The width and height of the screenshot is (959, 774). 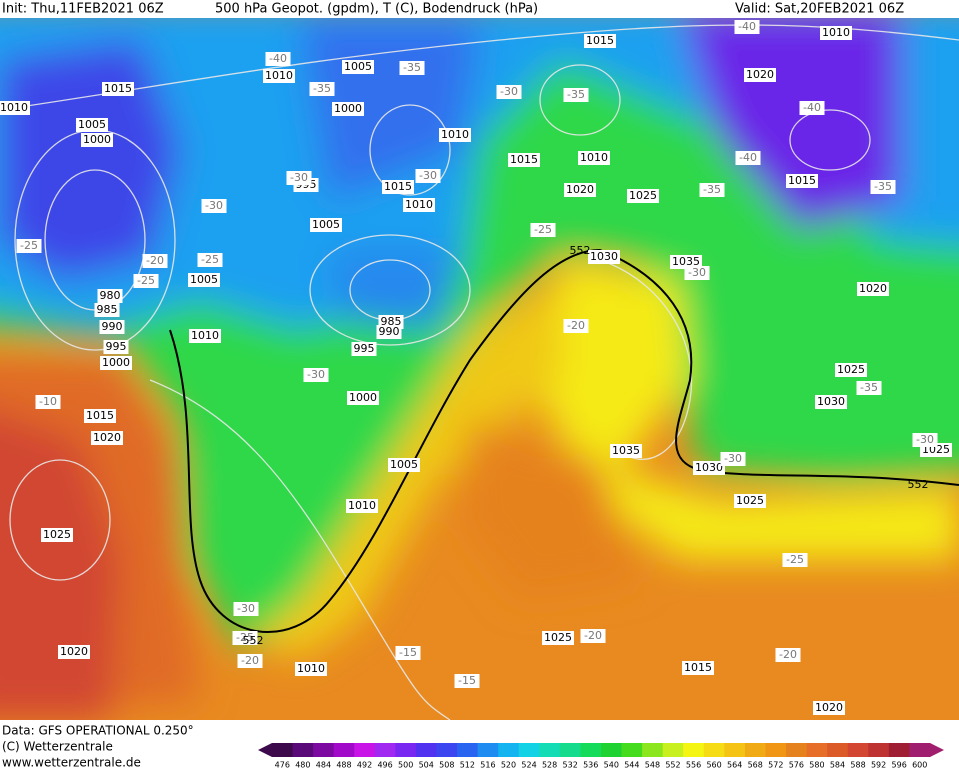 What do you see at coordinates (829, 708) in the screenshot?
I see `pressure-label: 1020` at bounding box center [829, 708].